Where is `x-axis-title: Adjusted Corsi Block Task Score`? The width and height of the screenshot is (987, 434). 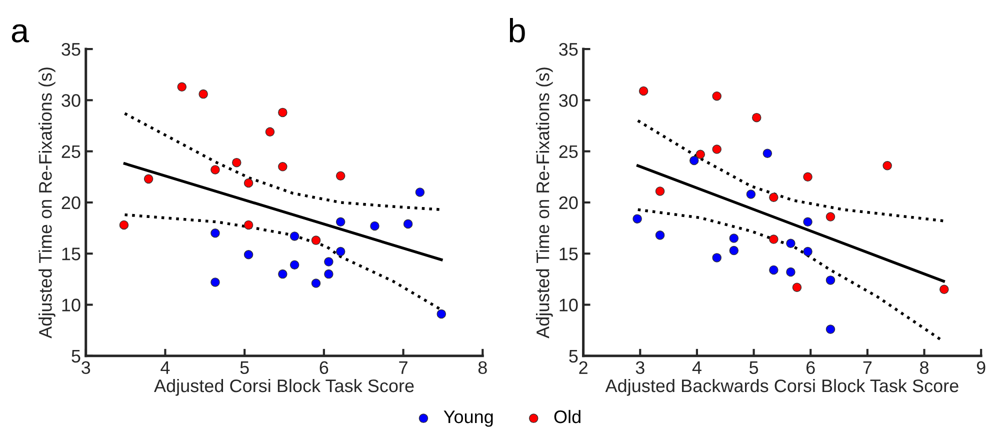
x-axis-title: Adjusted Corsi Block Task Score is located at coordinates (284, 387).